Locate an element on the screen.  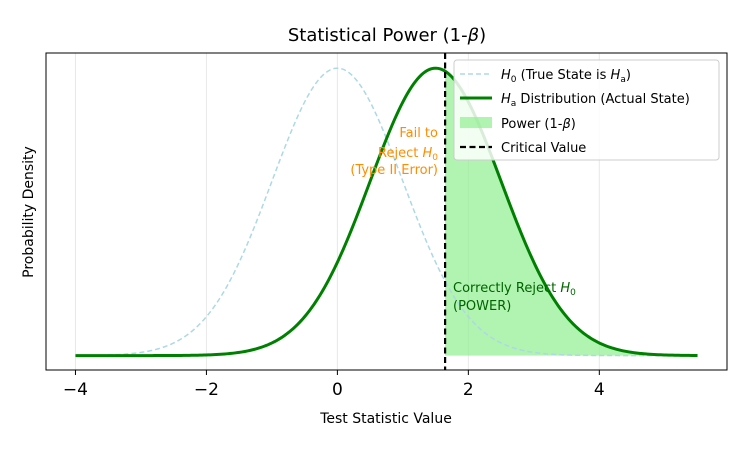
legend-h0-label: H0 (True State is Ha) is located at coordinates (566, 76).